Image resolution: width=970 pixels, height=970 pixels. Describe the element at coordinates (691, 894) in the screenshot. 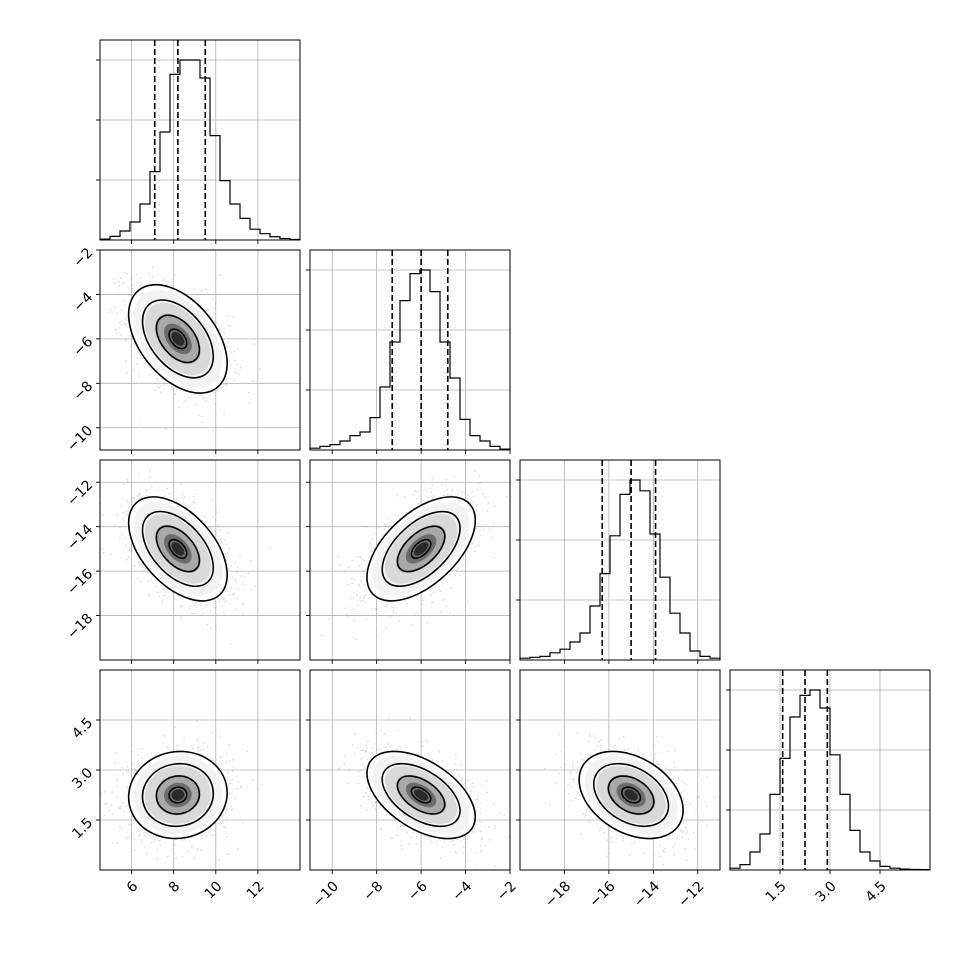

I see `x-tick-label: −12` at that location.